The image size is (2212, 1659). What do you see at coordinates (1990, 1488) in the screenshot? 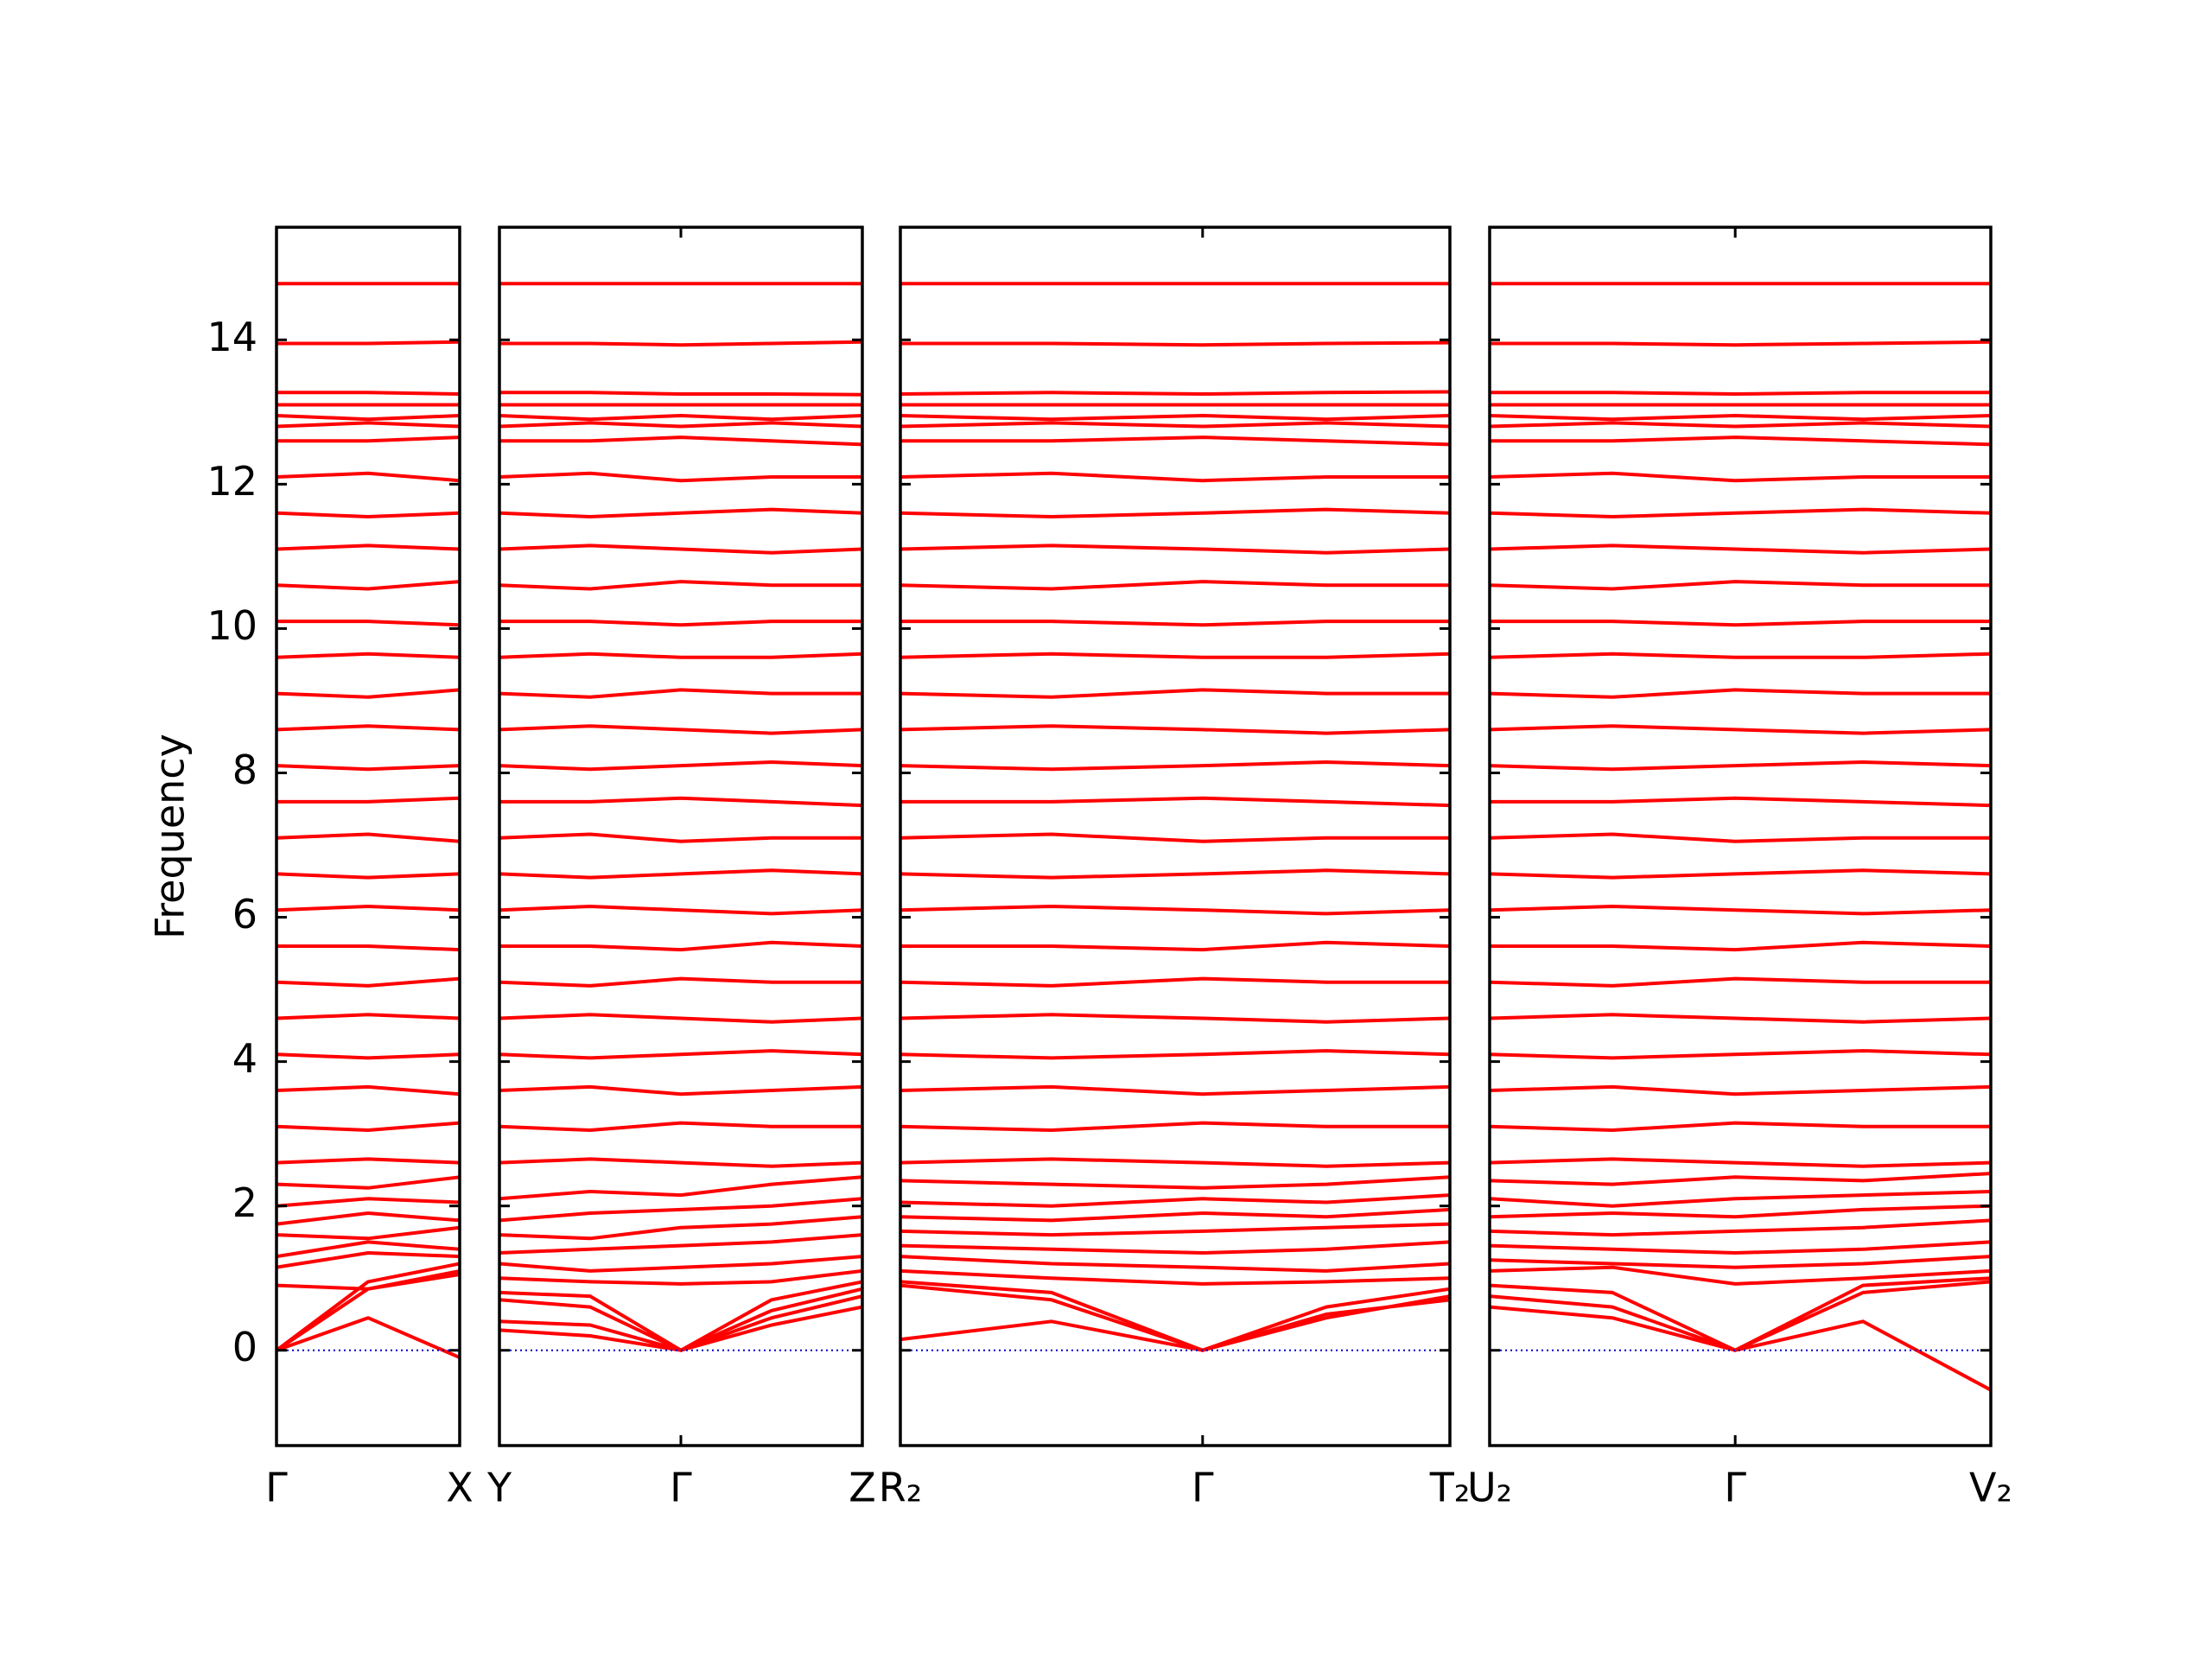
I see `x-tick-label: V₂` at bounding box center [1990, 1488].